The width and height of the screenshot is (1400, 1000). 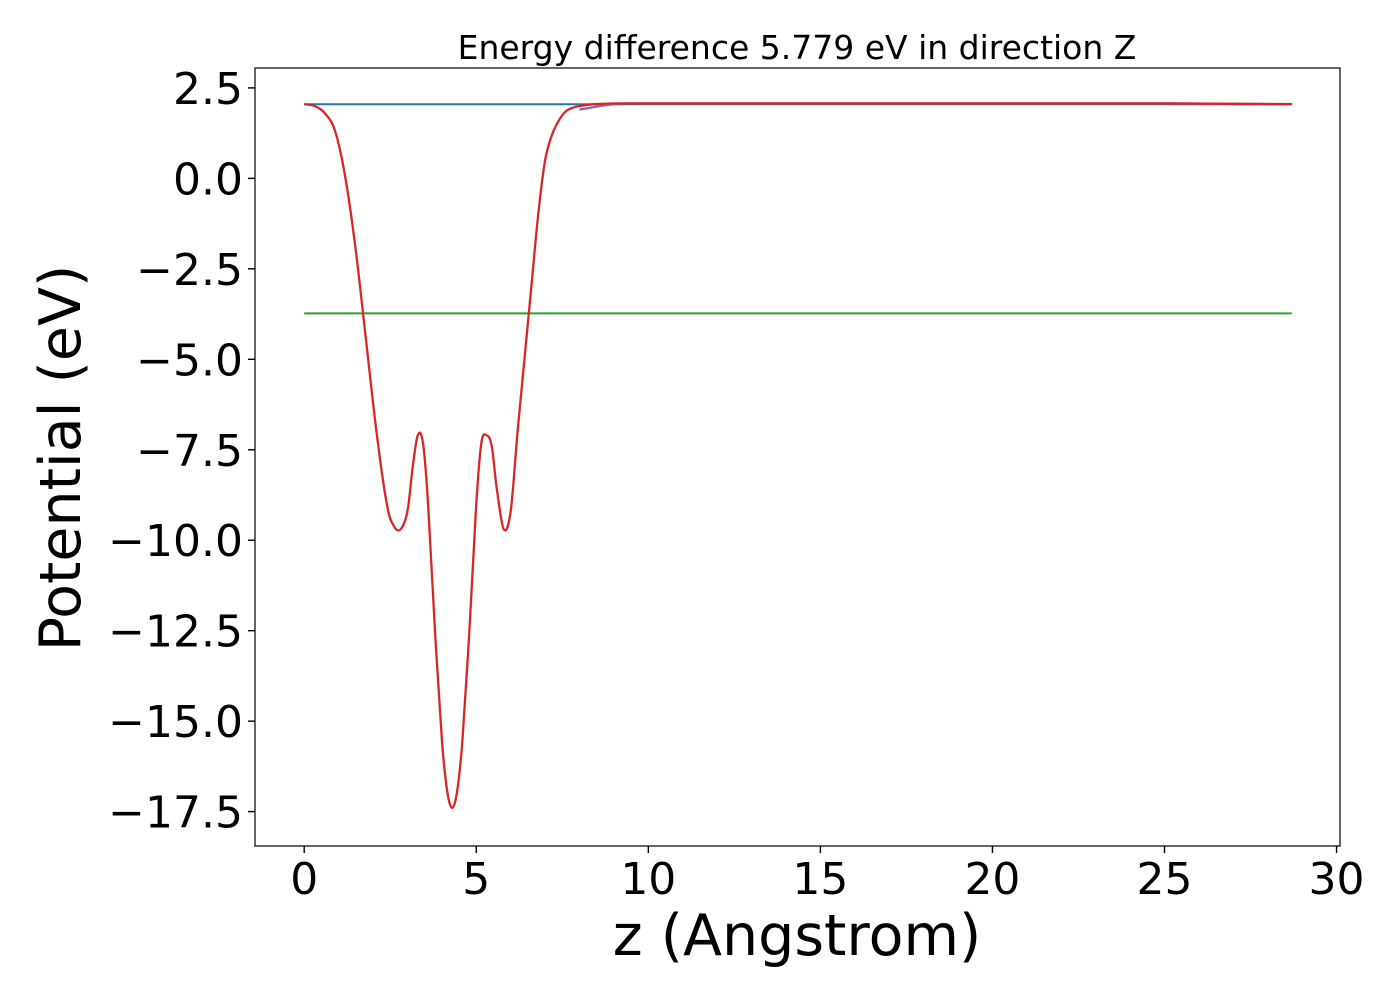 I want to click on x-axis-label: z (Angstrom), so click(x=797, y=936).